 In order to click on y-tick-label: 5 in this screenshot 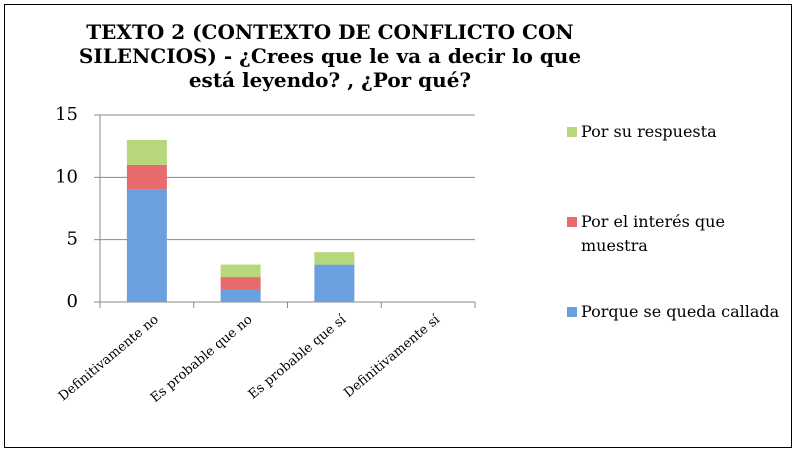, I will do `click(72, 239)`.